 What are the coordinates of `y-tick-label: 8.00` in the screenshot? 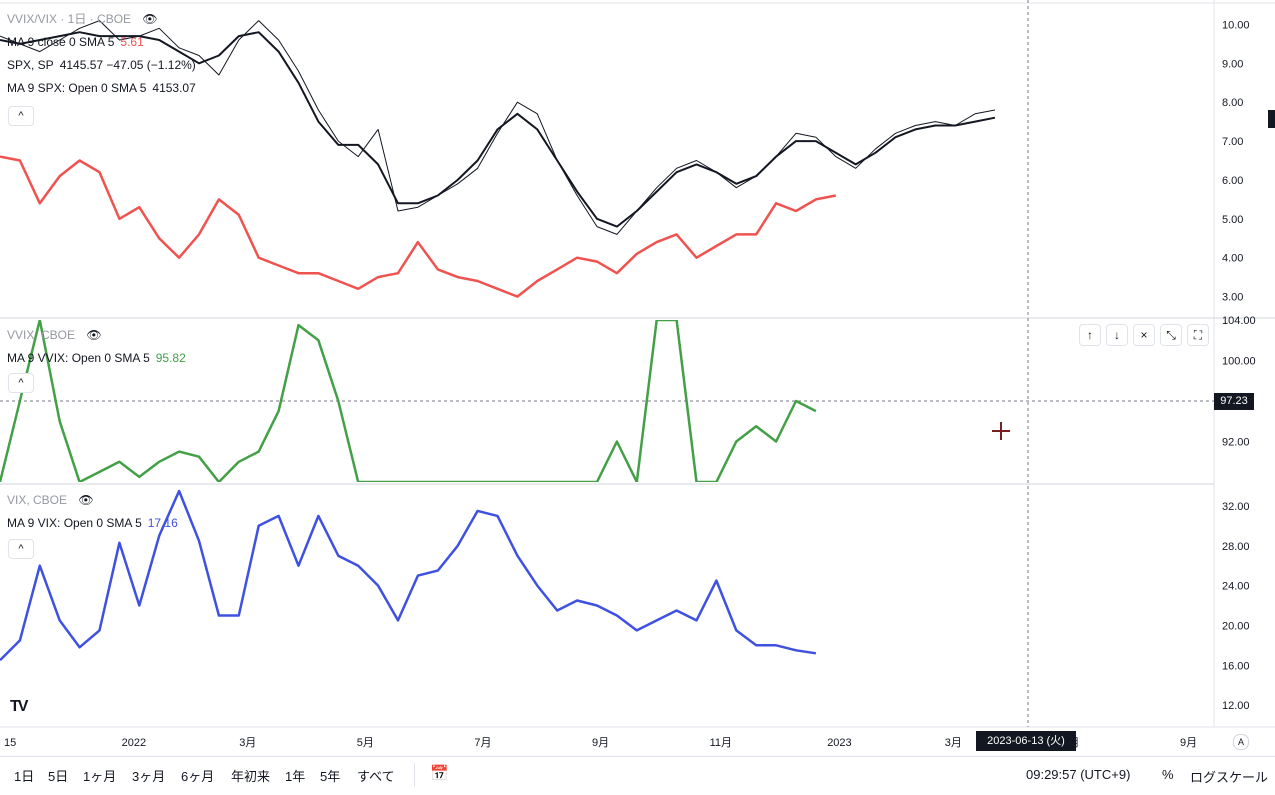 It's located at (1232, 103).